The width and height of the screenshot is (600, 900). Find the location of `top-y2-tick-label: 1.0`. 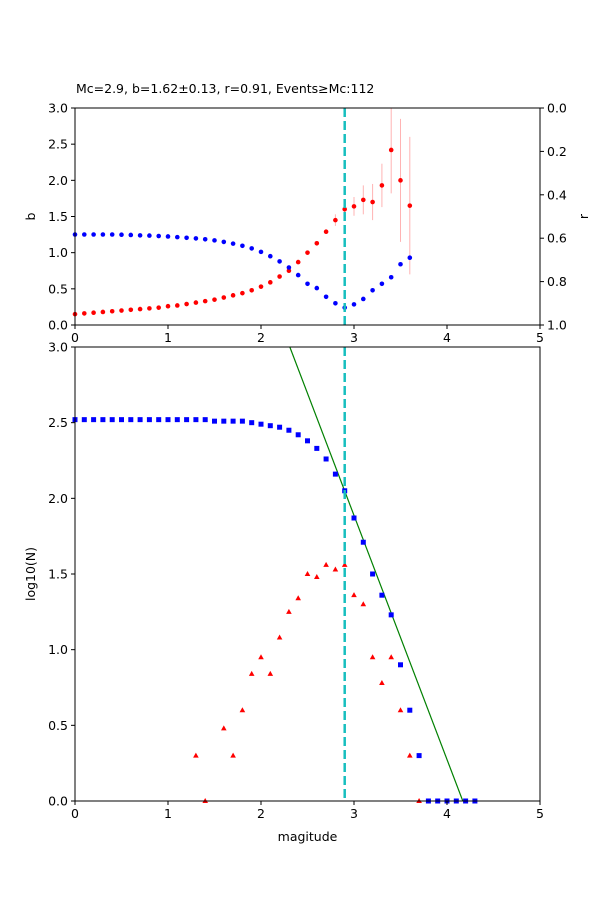

top-y2-tick-label: 1.0 is located at coordinates (557, 325).